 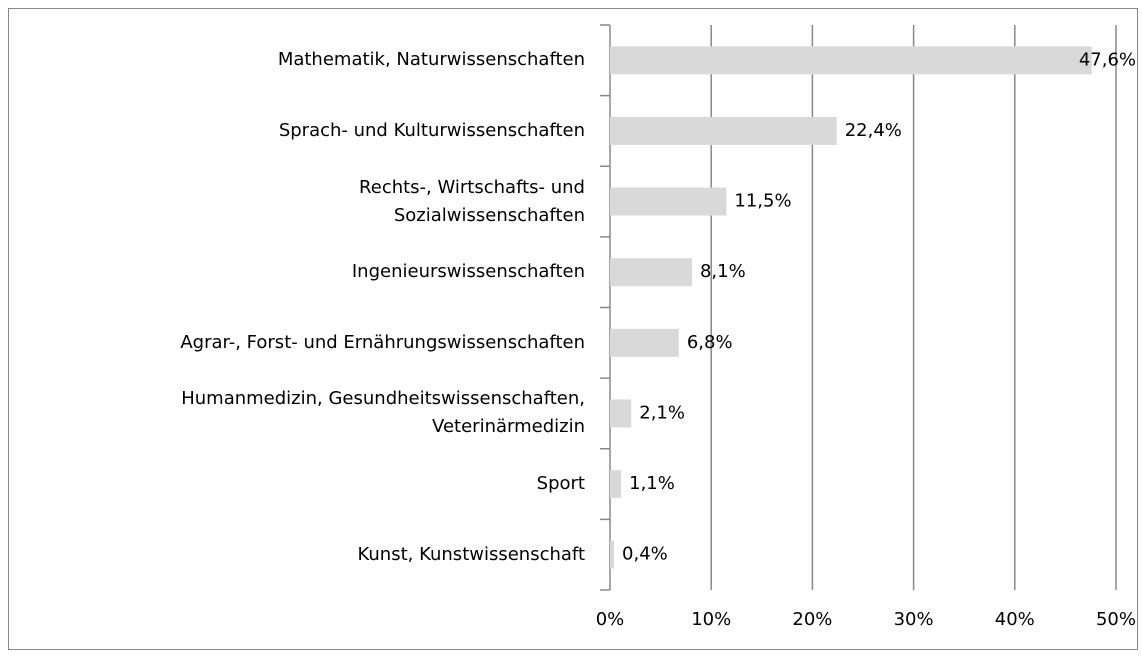 I want to click on category-label: Sport, so click(x=560, y=484).